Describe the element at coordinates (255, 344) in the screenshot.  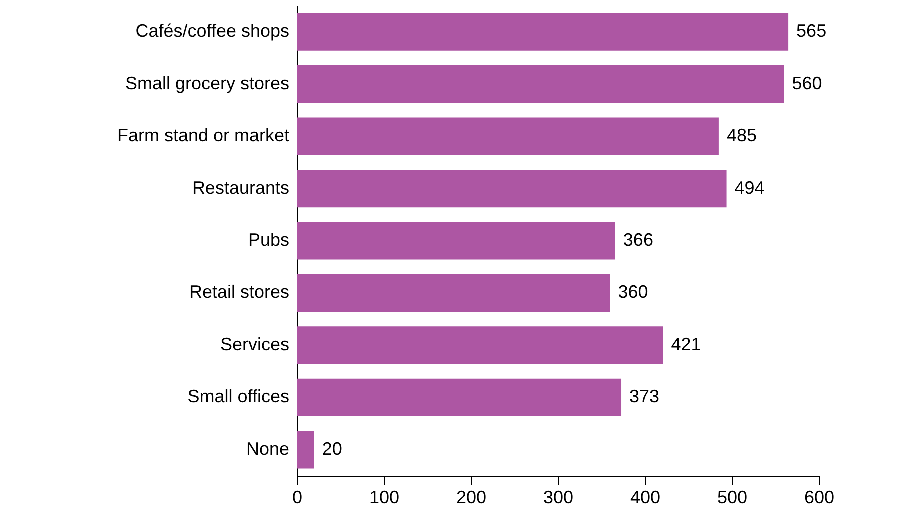
I see `y-tick-label: Services` at that location.